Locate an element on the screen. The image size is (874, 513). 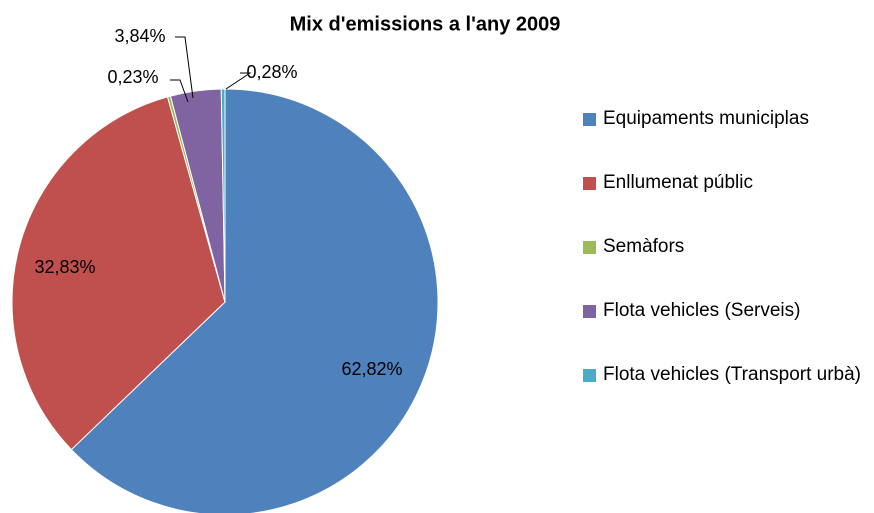
legend-item: Flota vehicles (Serveis) is located at coordinates (725, 311).